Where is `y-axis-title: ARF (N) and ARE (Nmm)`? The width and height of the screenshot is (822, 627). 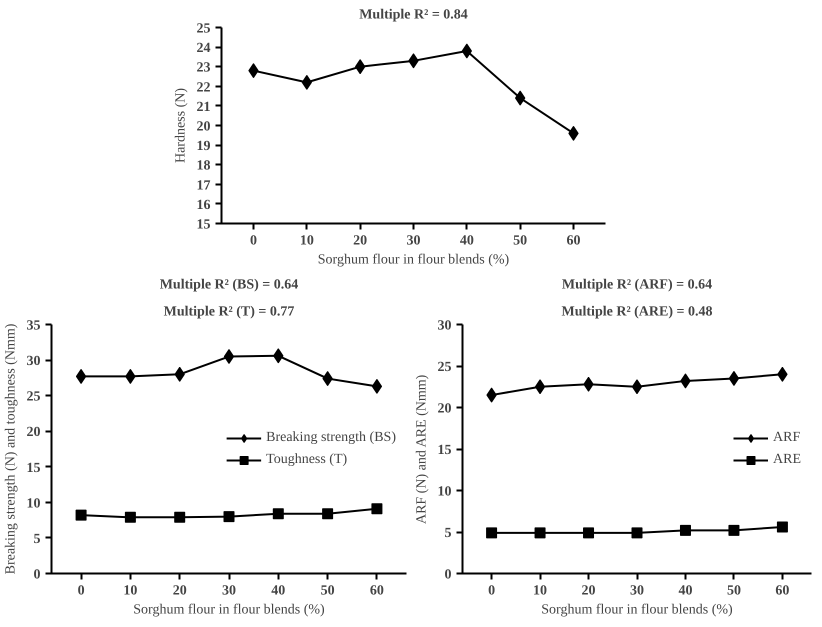
y-axis-title: ARF (N) and ARE (Nmm) is located at coordinates (422, 449).